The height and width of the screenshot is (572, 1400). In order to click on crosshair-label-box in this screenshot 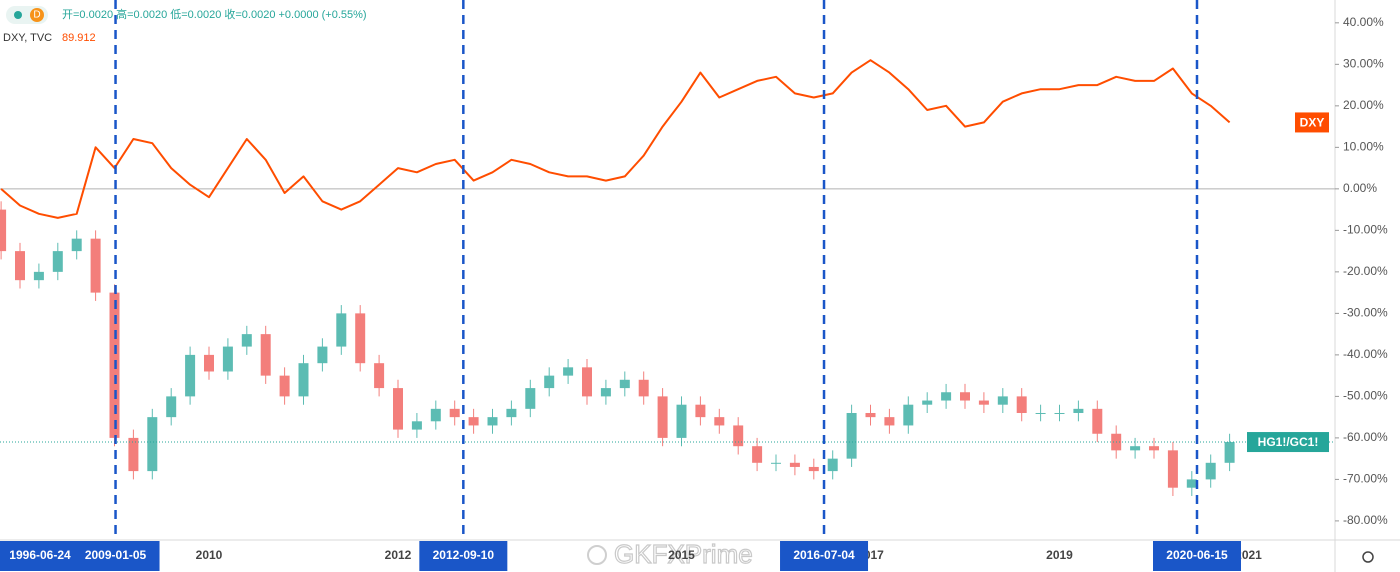, I will do `click(40, 556)`.